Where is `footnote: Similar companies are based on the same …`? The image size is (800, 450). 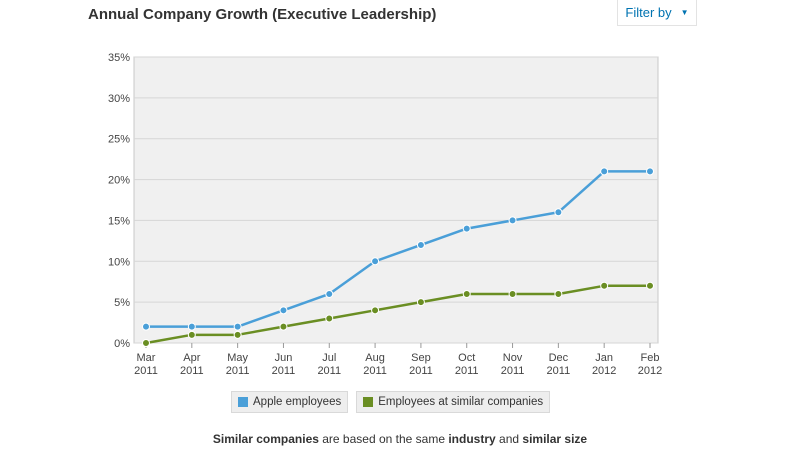
footnote: Similar companies are based on the same … is located at coordinates (400, 439).